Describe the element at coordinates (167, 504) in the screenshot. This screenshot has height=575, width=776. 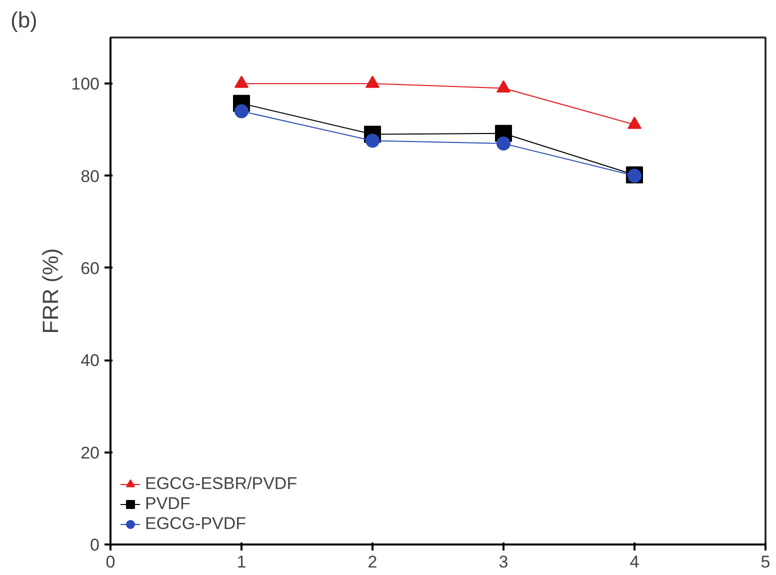
I see `legend-label: PVDF` at that location.